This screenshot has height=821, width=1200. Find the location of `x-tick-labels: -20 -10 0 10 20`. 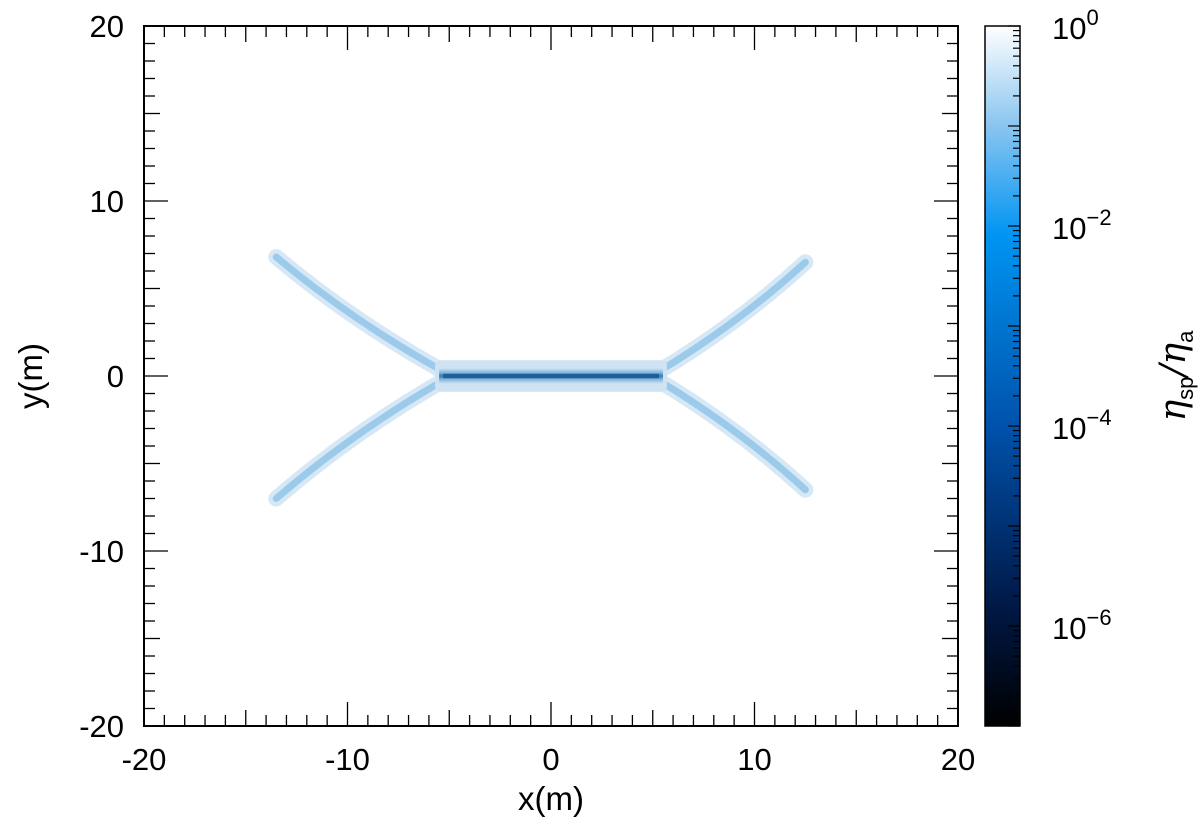

x-tick-labels: -20 -10 0 10 20 is located at coordinates (549, 759).